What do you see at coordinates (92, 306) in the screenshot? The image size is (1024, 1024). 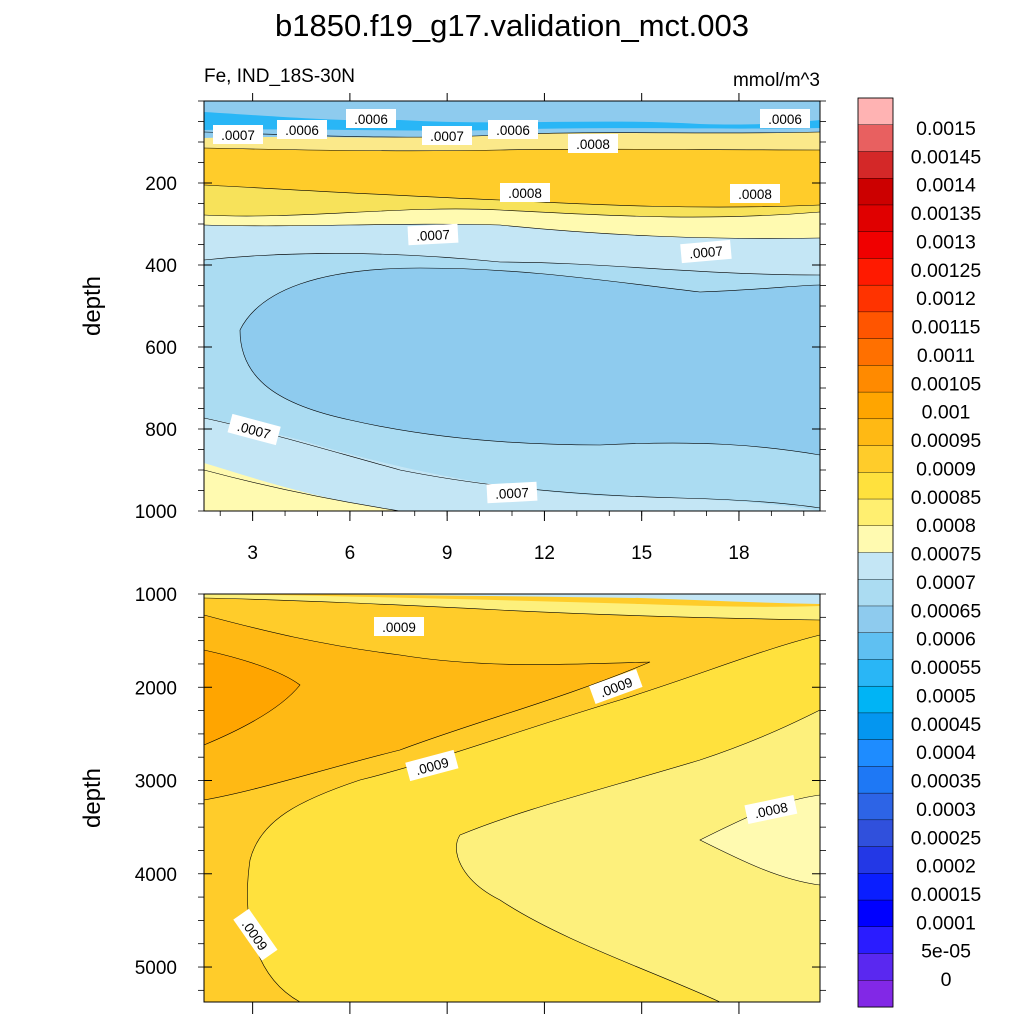 I see `upper-y-axis-label: depth` at bounding box center [92, 306].